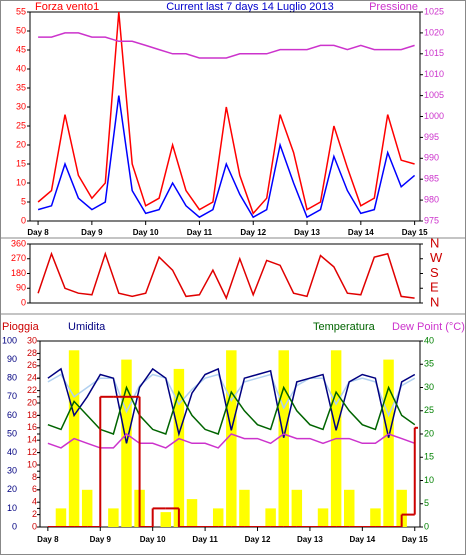  What do you see at coordinates (310, 539) in the screenshot?
I see `x-tick-label: Day 13` at bounding box center [310, 539].